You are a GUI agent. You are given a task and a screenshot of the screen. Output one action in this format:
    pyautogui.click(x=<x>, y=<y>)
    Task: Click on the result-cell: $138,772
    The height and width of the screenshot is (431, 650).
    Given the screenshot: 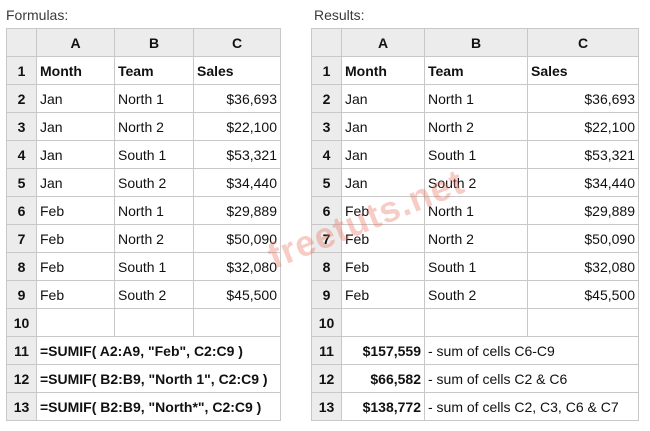 What is the action you would take?
    pyautogui.click(x=383, y=406)
    